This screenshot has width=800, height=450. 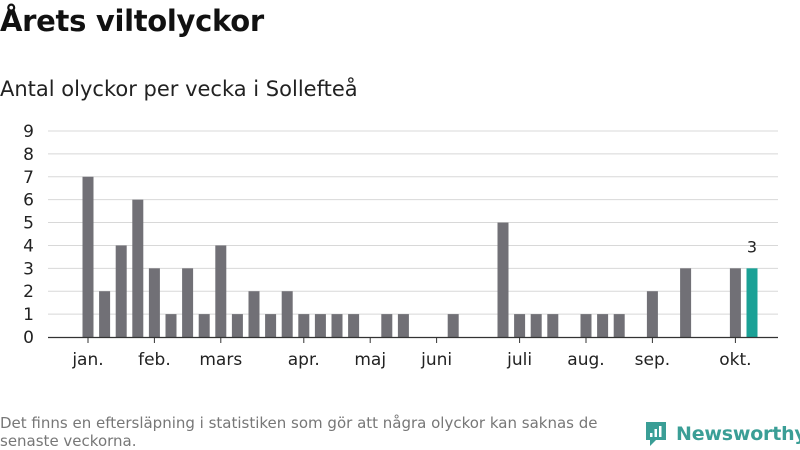 I want to click on x-tick-label: feb., so click(x=154, y=360).